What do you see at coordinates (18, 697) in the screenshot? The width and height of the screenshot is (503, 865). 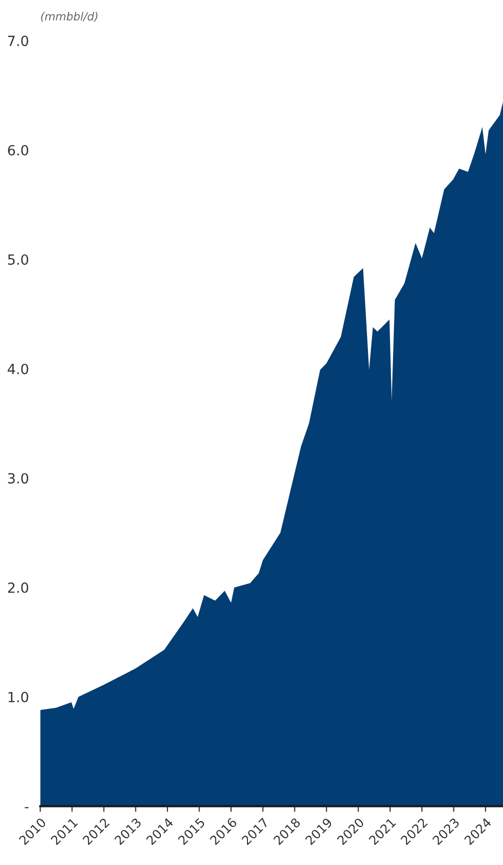 I see `y-tick-label: 1.0` at bounding box center [18, 697].